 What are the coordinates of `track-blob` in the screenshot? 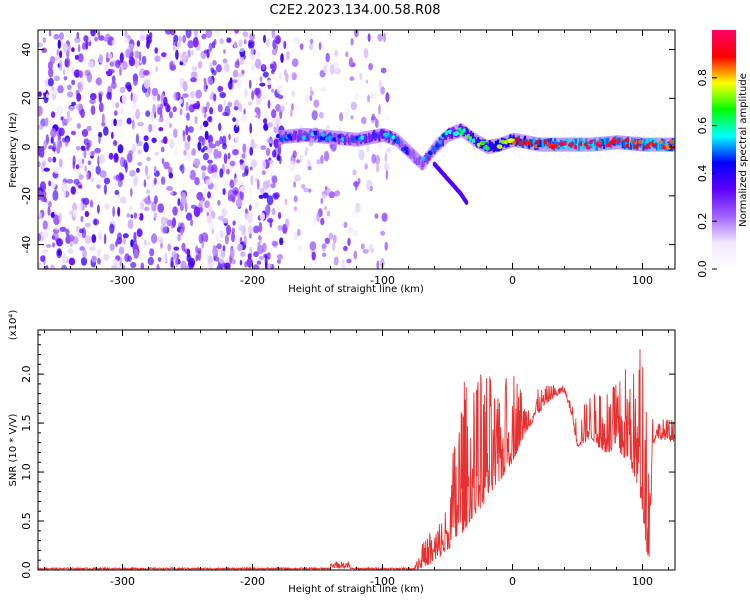 It's located at (500, 146).